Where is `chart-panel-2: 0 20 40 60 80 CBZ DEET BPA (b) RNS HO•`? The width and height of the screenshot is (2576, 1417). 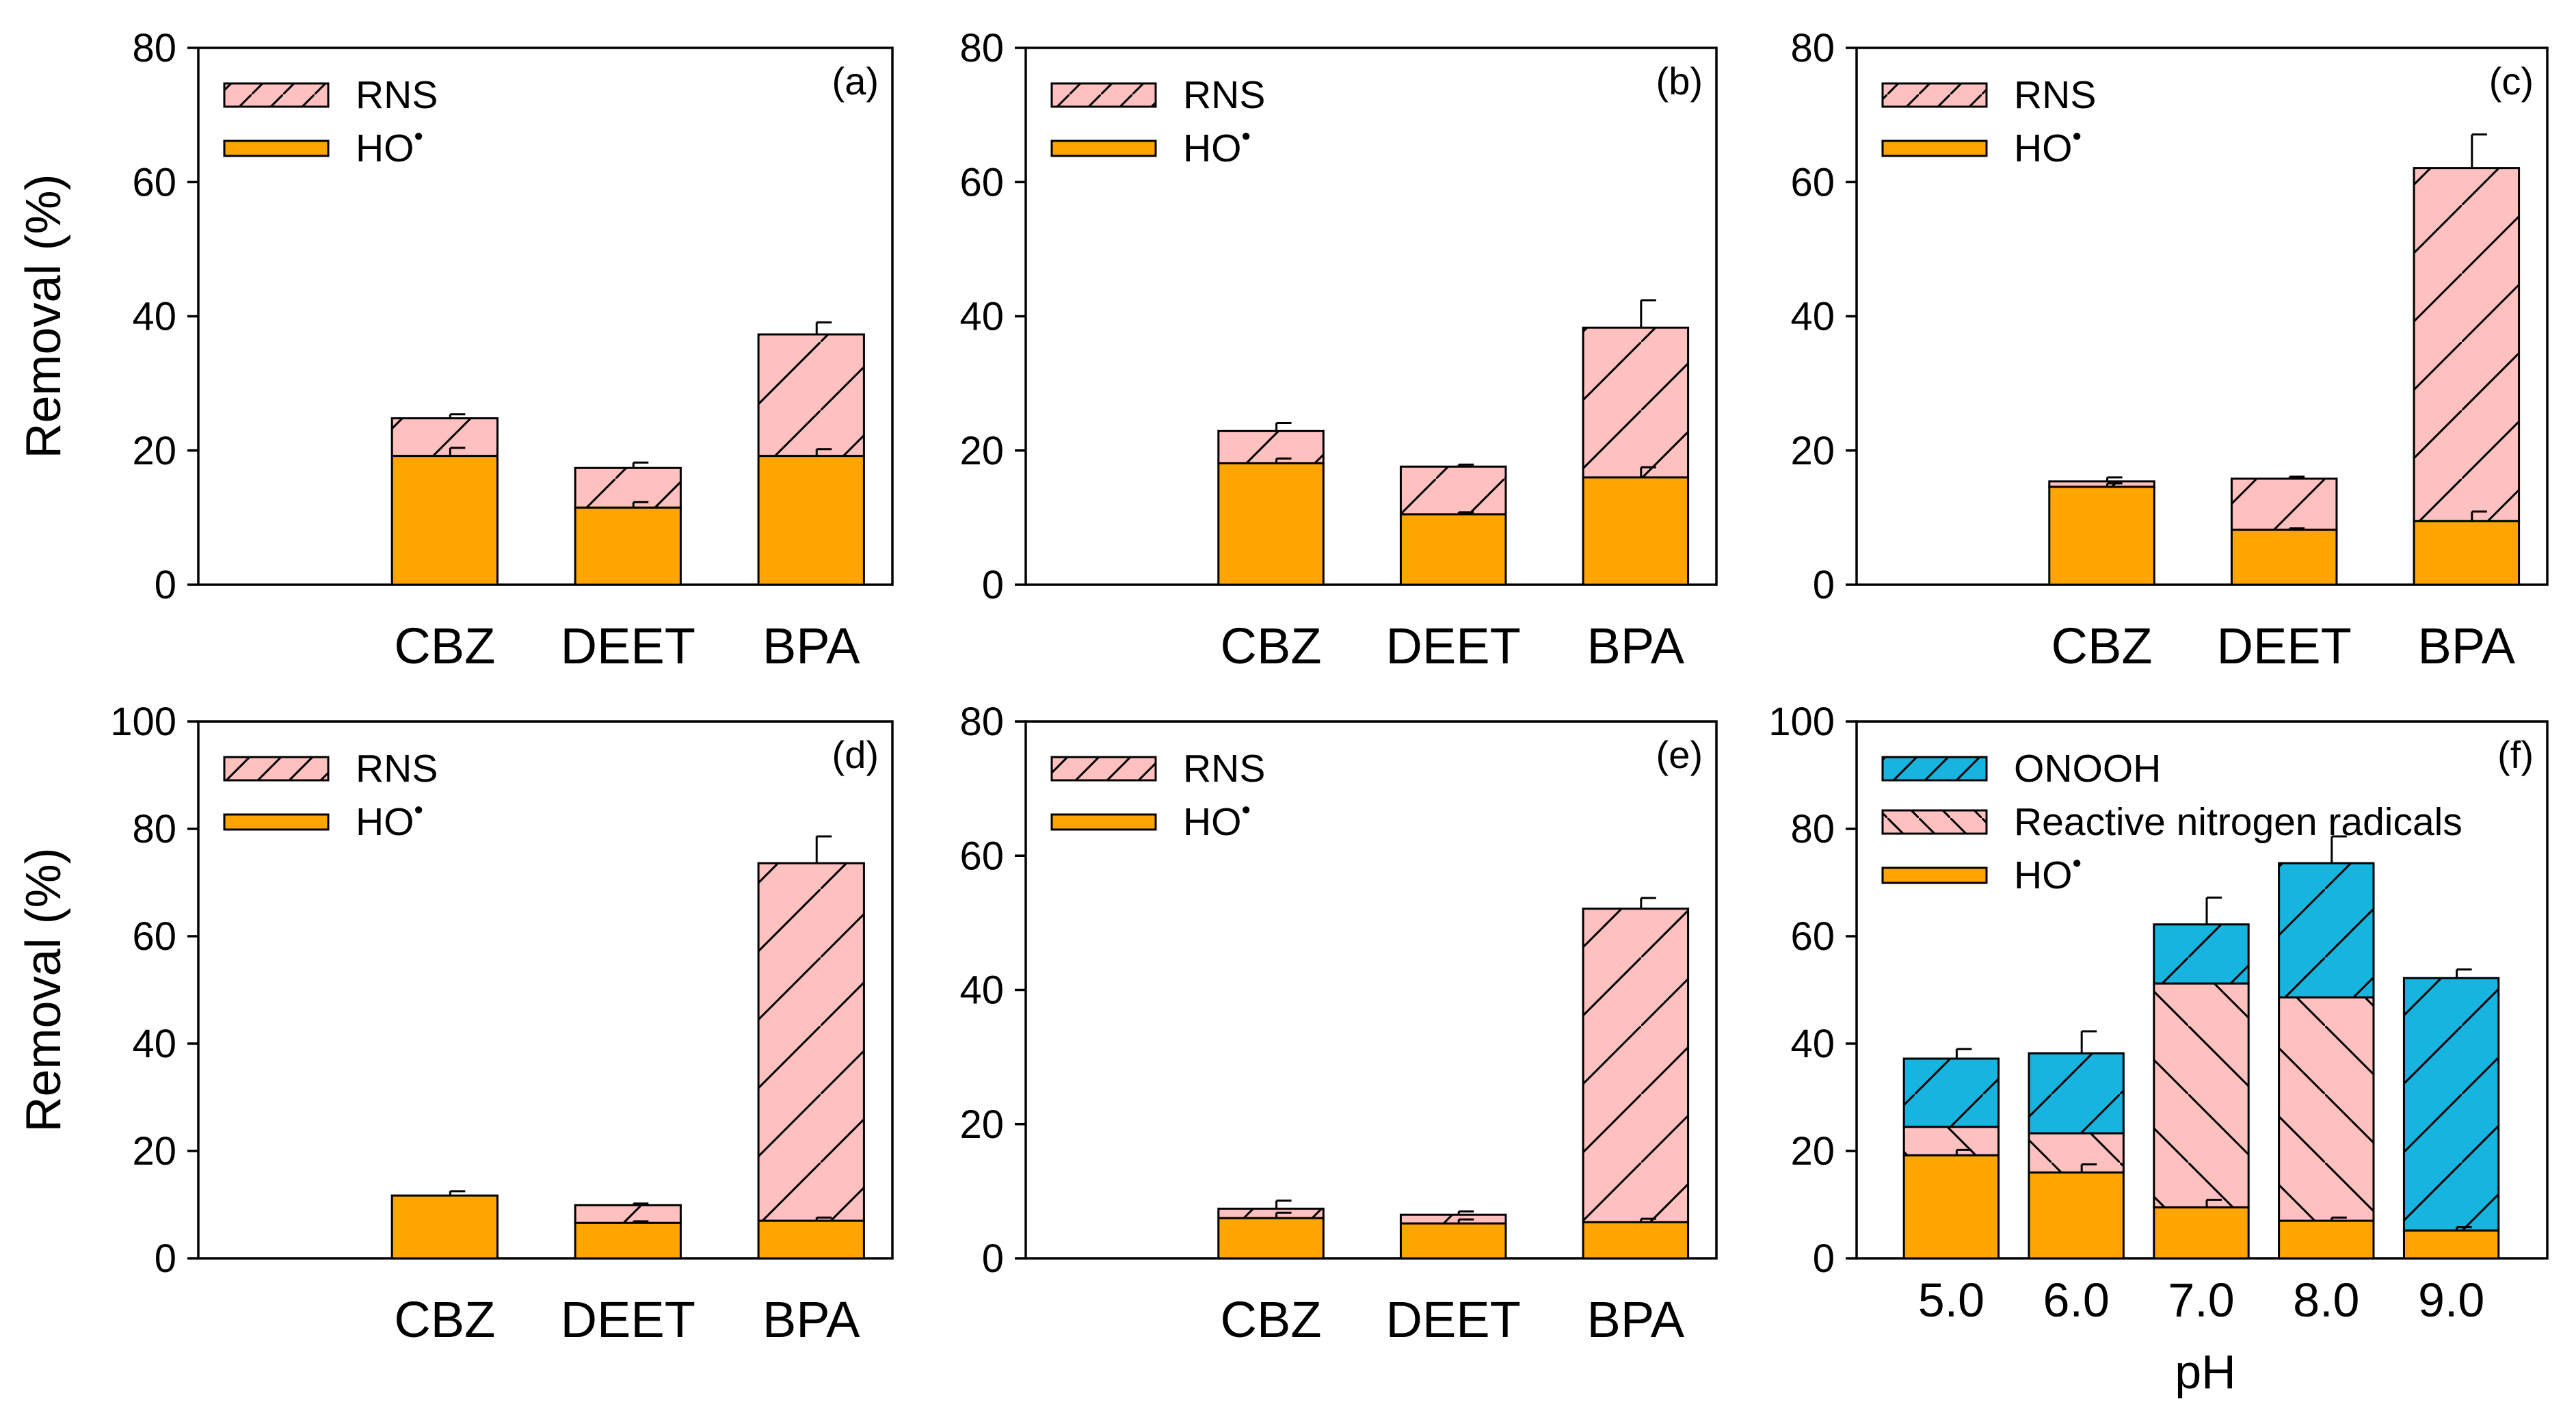 chart-panel-2: 0 20 40 60 80 CBZ DEET BPA (b) RNS HO• is located at coordinates (1338, 350).